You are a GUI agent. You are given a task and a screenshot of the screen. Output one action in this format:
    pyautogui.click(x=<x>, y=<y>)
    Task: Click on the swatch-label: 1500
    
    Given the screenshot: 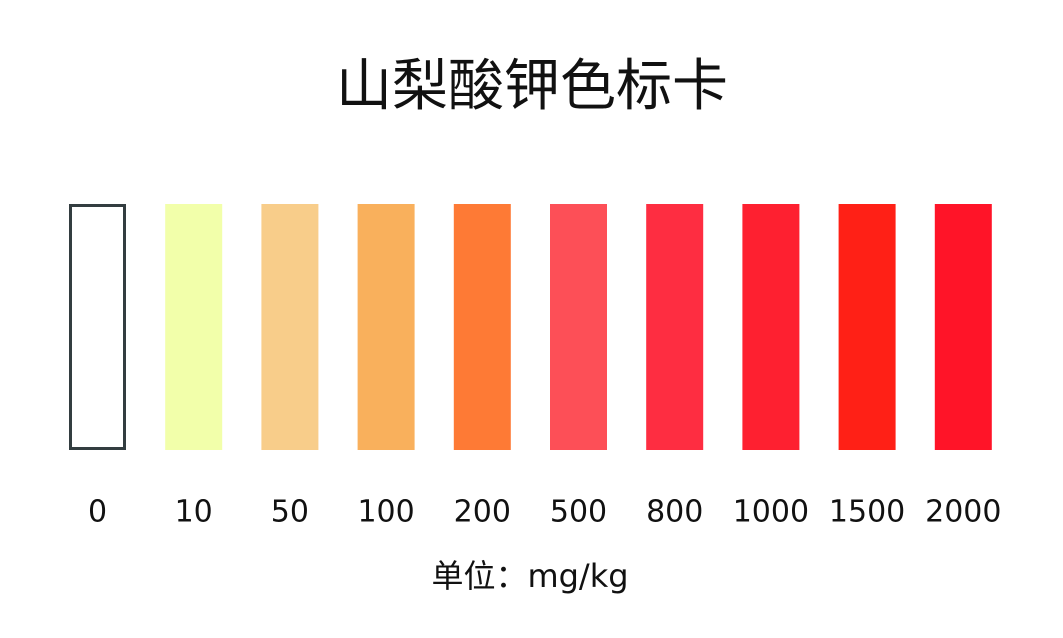 What is the action you would take?
    pyautogui.click(x=867, y=512)
    